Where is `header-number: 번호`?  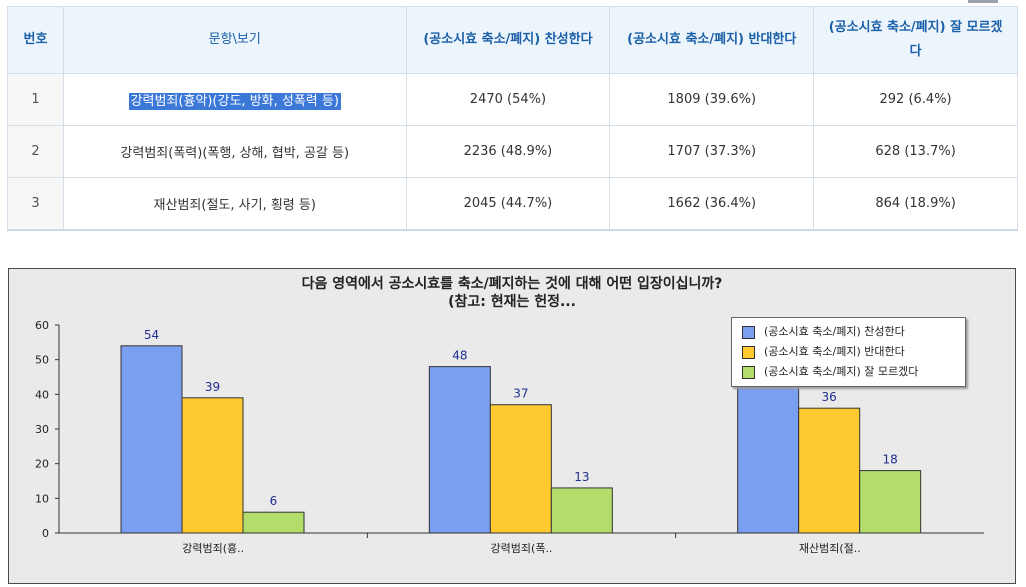 header-number: 번호 is located at coordinates (35, 40).